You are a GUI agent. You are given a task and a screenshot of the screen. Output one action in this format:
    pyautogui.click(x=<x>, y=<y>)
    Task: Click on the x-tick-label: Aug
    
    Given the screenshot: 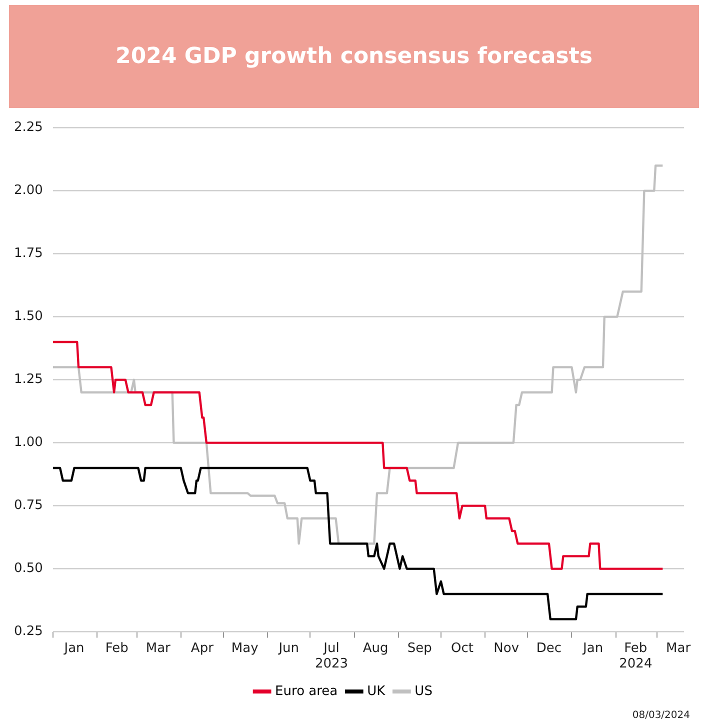 What is the action you would take?
    pyautogui.click(x=375, y=648)
    